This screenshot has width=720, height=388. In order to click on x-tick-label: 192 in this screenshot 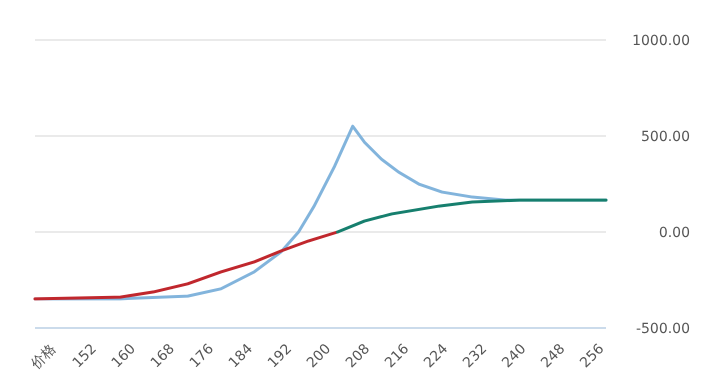, I will do `click(280, 356)`.